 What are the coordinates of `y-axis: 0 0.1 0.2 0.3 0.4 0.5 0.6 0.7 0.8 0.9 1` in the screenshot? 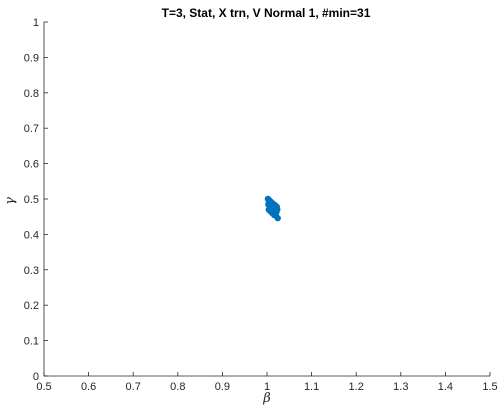 It's located at (36, 200).